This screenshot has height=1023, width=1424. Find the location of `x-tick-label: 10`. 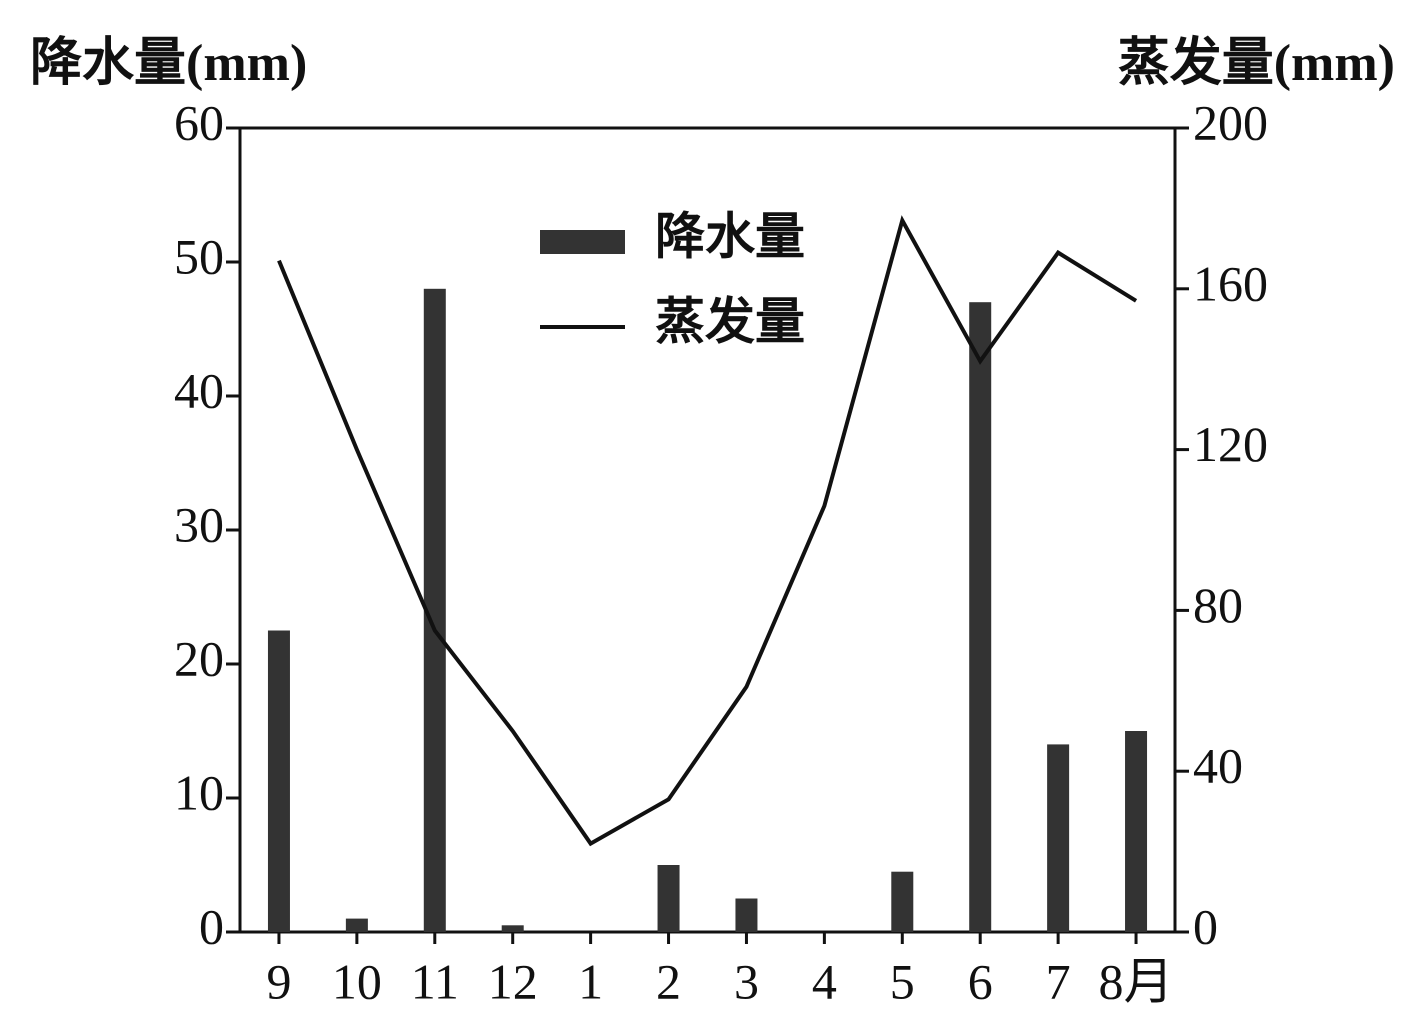

x-tick-label: 10 is located at coordinates (357, 981).